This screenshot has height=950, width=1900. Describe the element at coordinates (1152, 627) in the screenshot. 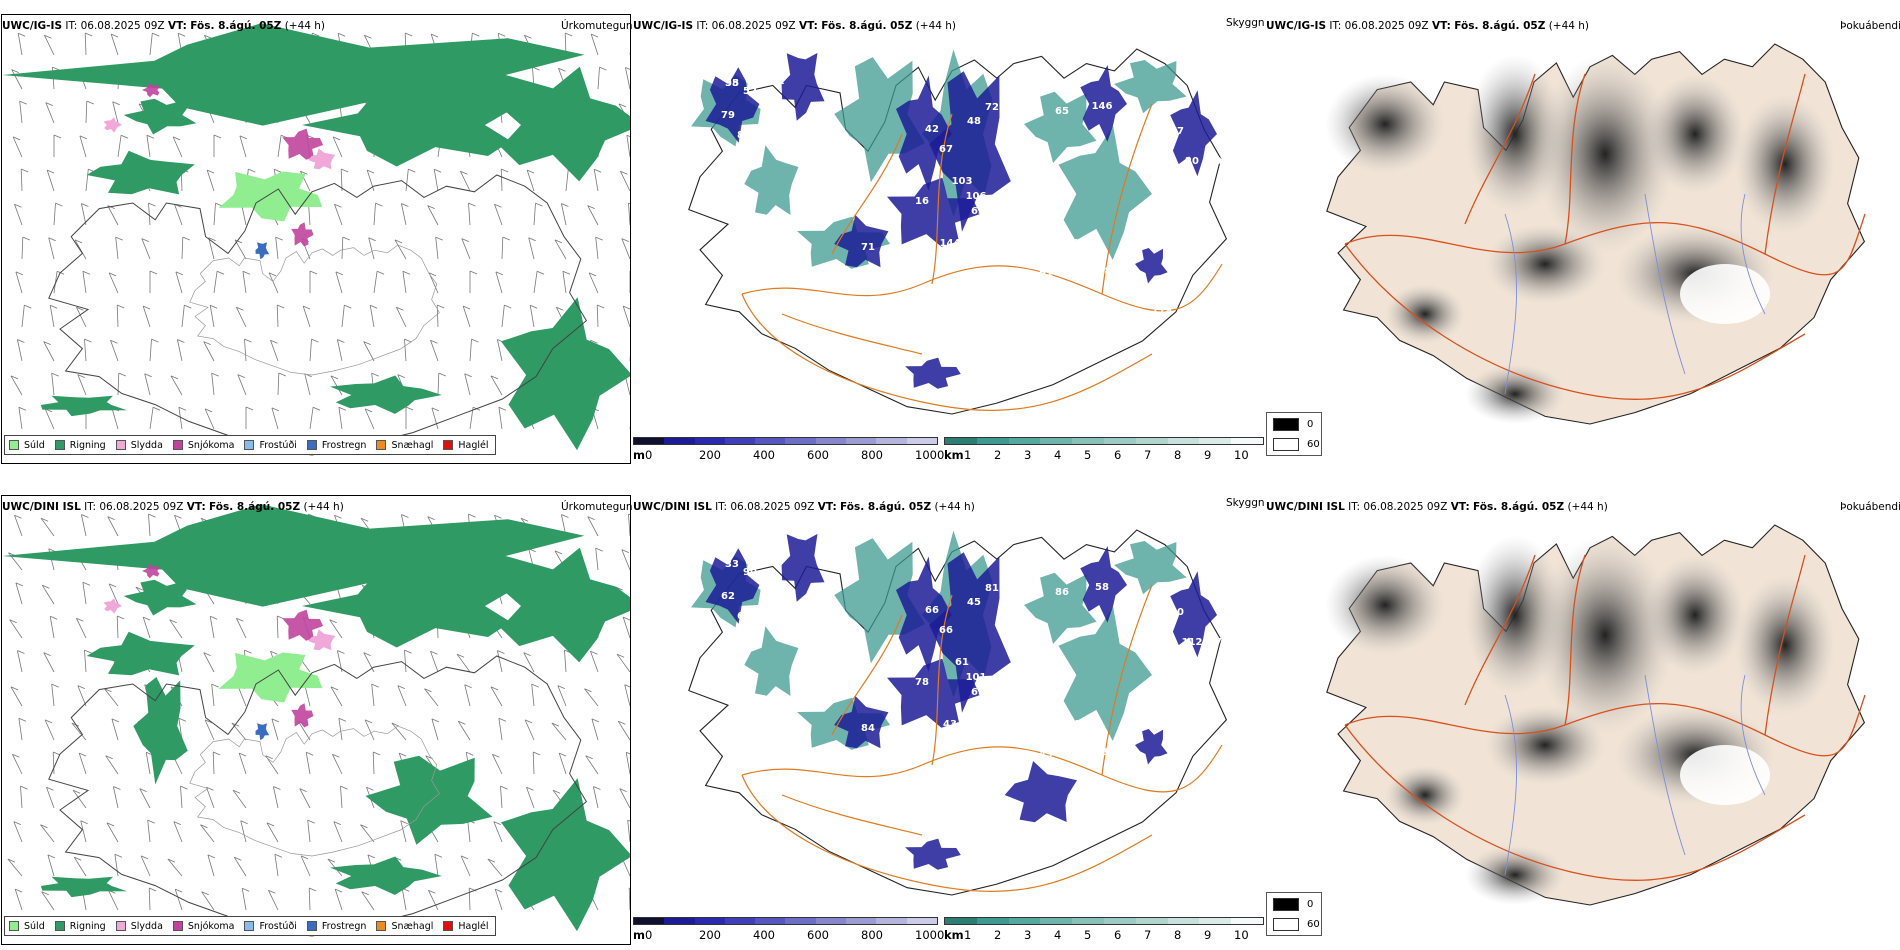

I see `cloud-base-label: 56` at that location.